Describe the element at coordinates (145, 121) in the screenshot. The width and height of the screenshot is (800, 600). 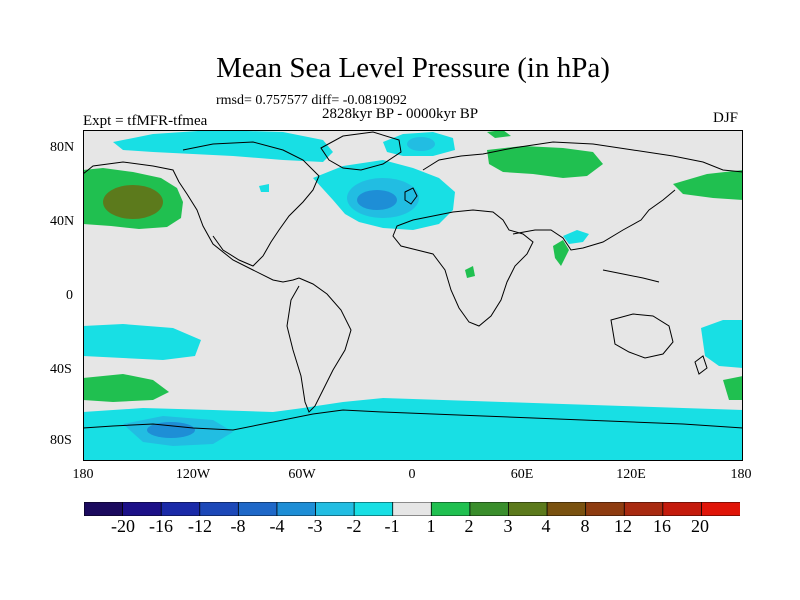
I see `experiment-label: Expt = tfMFR-tfmea` at that location.